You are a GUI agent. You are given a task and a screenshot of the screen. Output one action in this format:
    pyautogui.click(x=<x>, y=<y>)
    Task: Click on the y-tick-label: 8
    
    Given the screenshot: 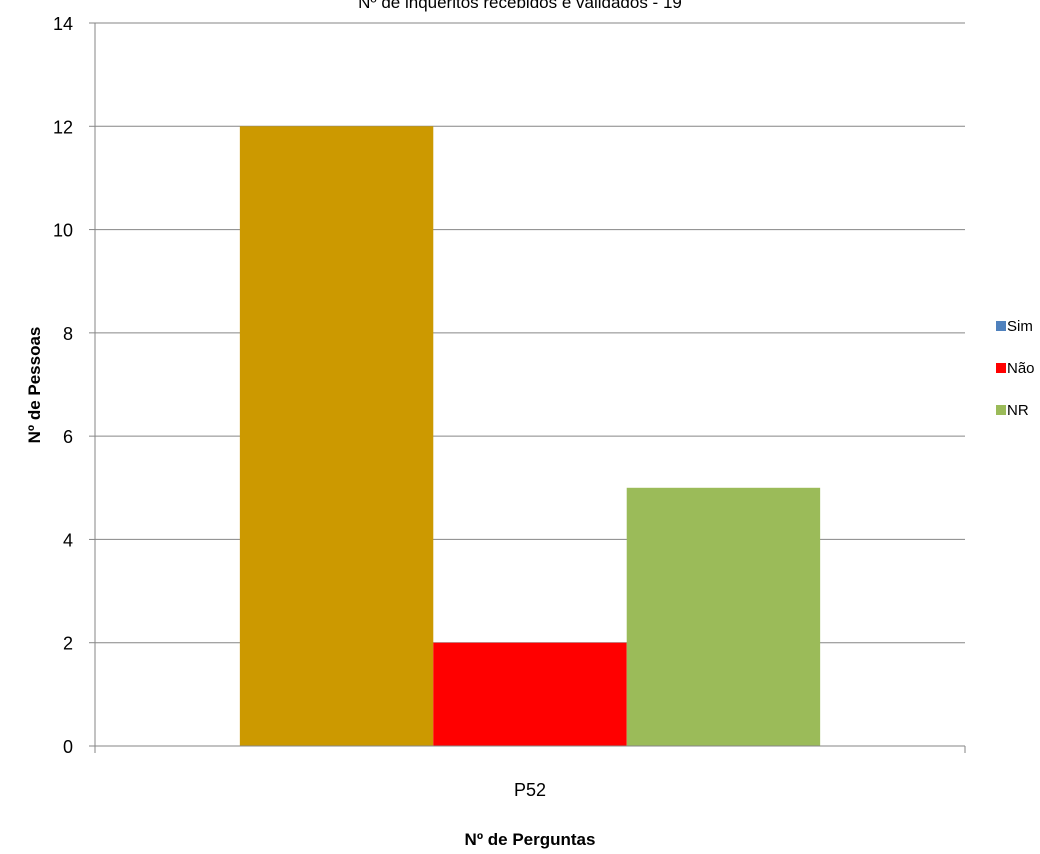 What is the action you would take?
    pyautogui.click(x=68, y=334)
    